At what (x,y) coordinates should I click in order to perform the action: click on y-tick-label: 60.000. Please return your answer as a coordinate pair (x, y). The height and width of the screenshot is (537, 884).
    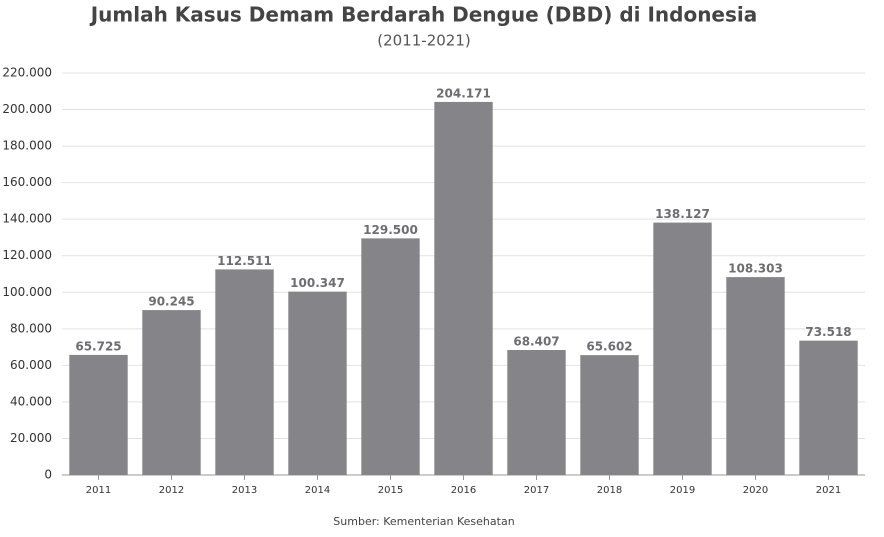
    Looking at the image, I should click on (31, 365).